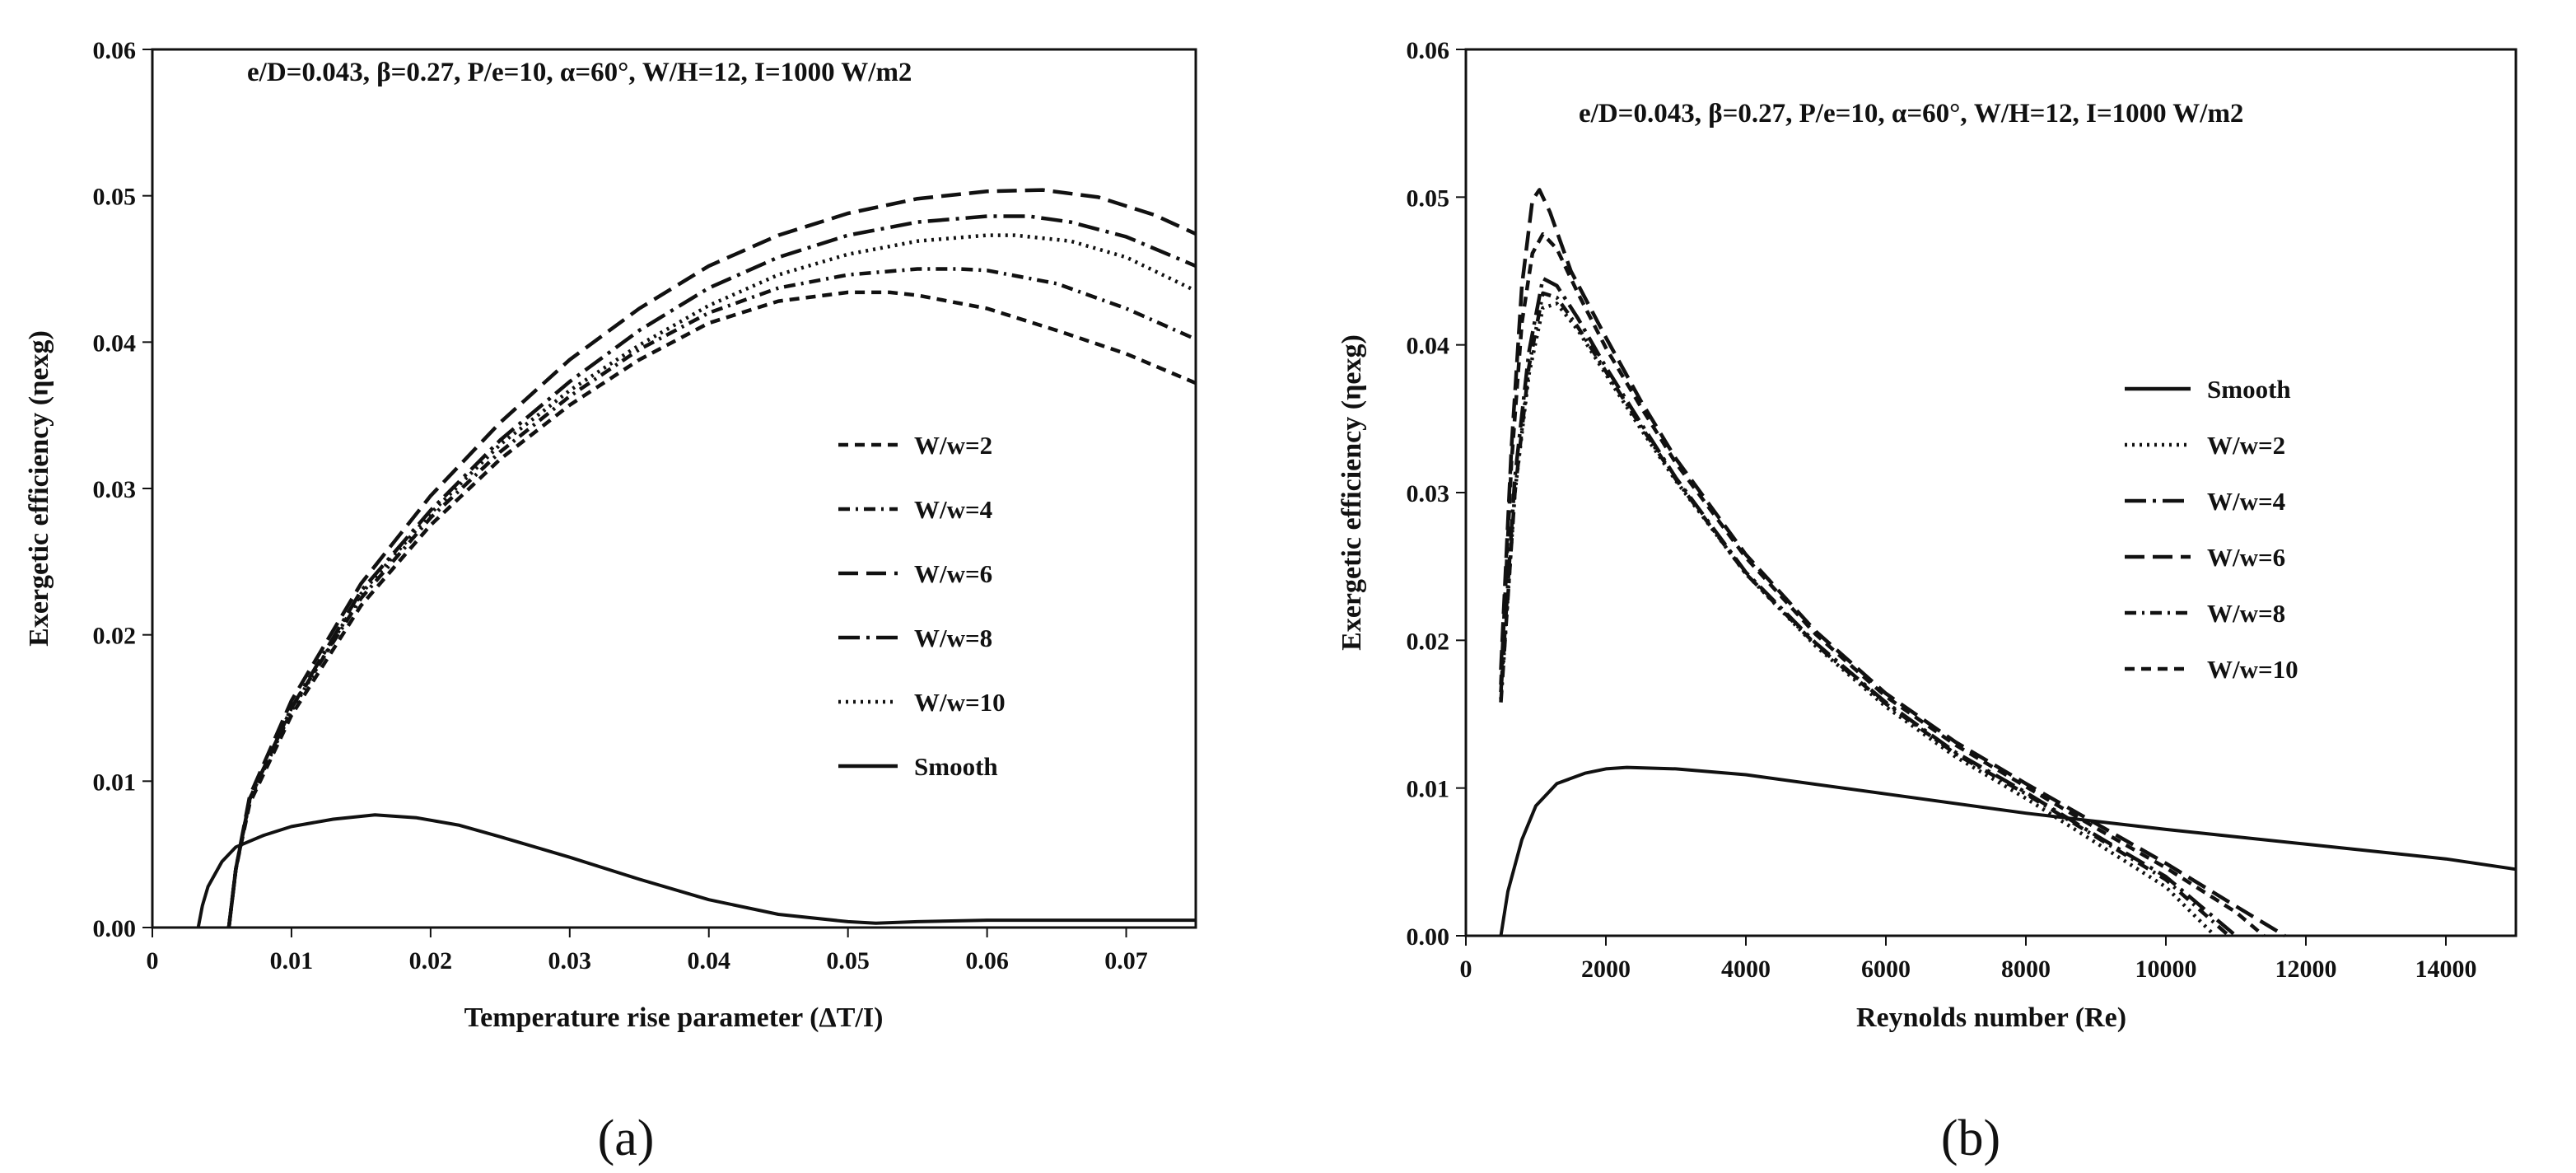 Image resolution: width=2576 pixels, height=1173 pixels. I want to click on x-tick-label: 0.04, so click(708, 960).